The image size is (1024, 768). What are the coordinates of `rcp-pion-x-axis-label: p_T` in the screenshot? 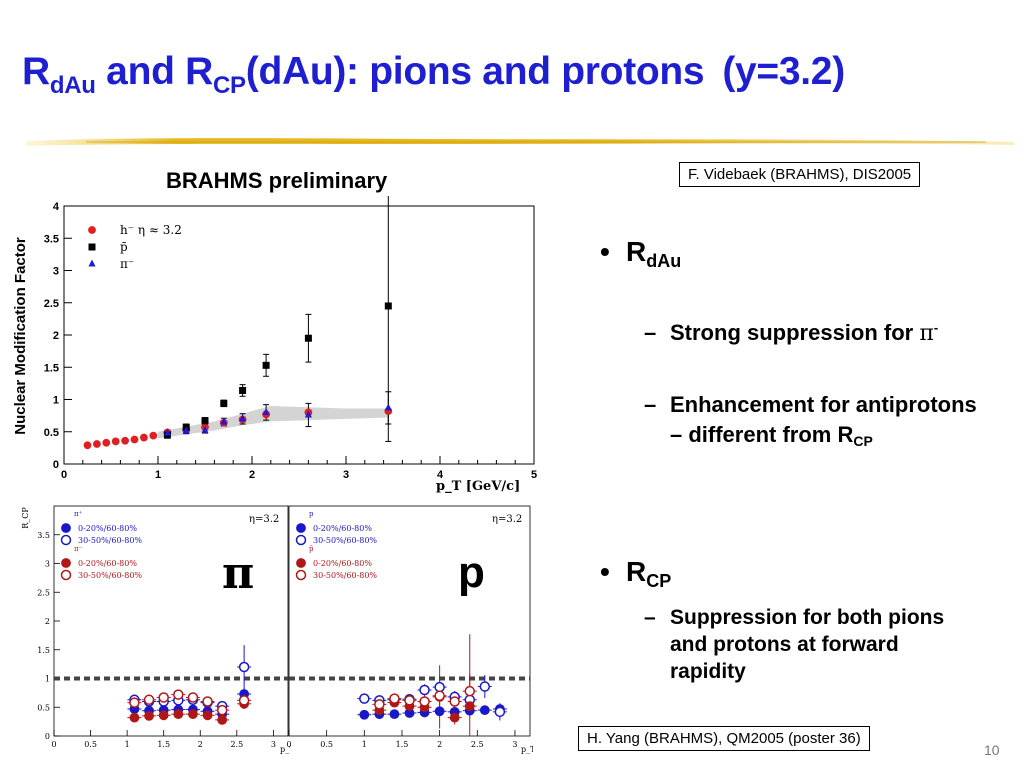 It's located at (285, 749).